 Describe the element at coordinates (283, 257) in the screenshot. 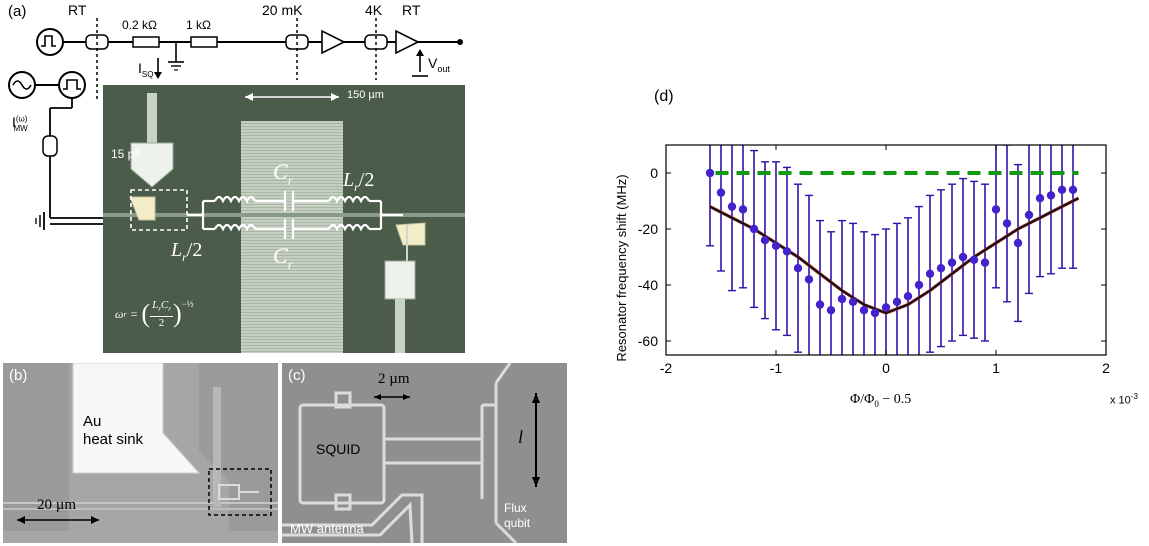

I see `cr-bottom-label: Cr` at that location.